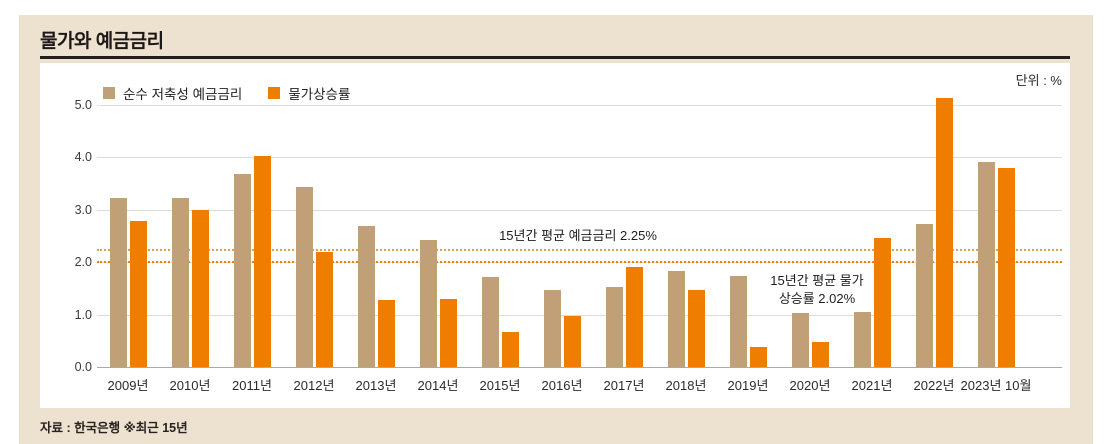 This screenshot has height=444, width=1113. I want to click on deposit-average-annotation: 15년간 평균 예금금리 2.25%, so click(578, 235).